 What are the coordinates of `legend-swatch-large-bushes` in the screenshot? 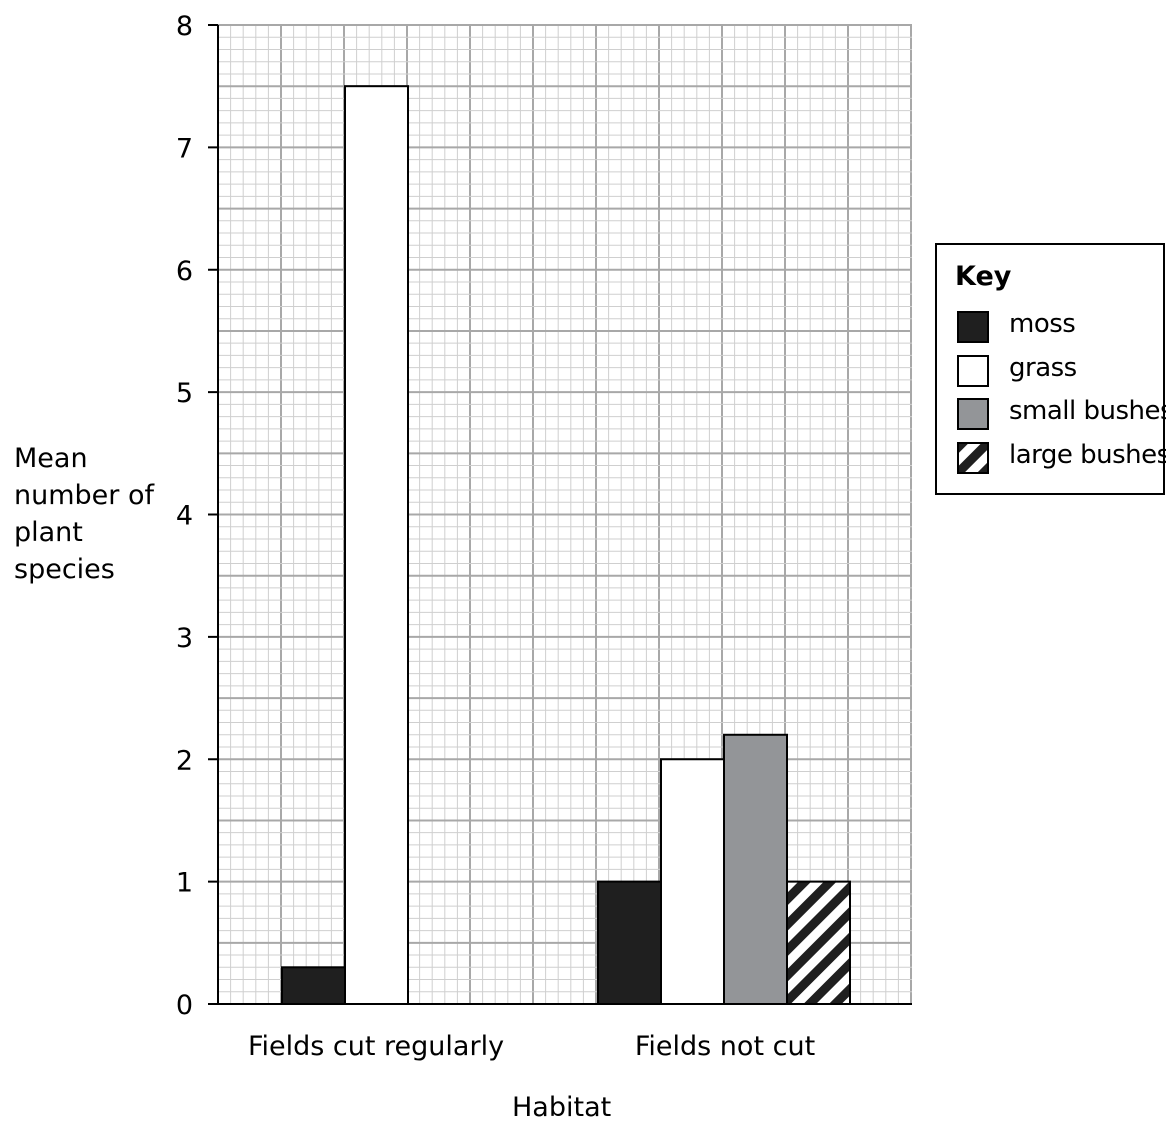 It's located at (973, 458).